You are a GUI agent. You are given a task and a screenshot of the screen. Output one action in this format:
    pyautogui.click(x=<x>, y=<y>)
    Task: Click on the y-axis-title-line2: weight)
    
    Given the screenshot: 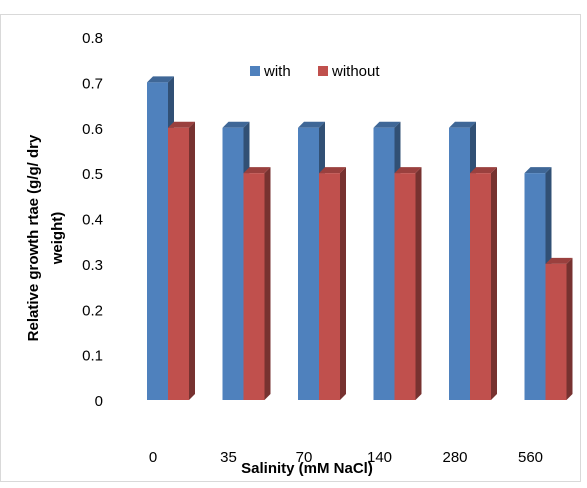 What is the action you would take?
    pyautogui.click(x=57, y=239)
    